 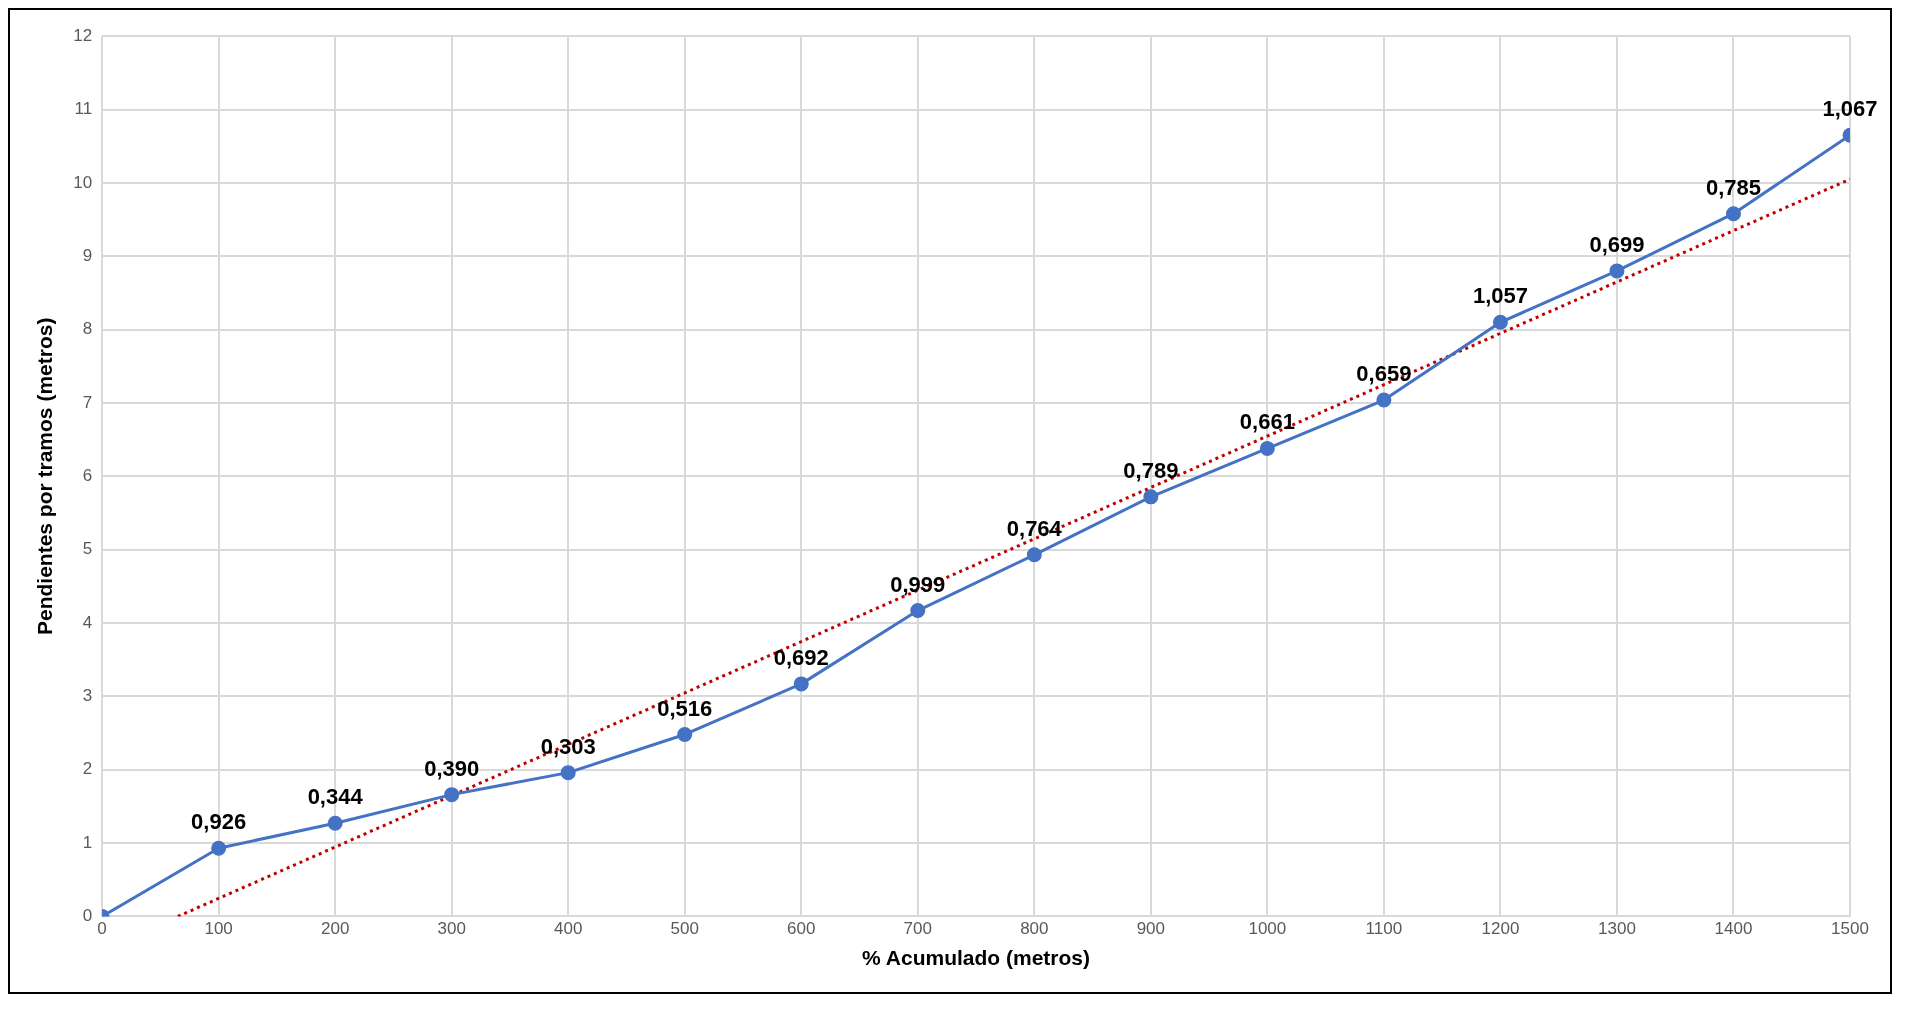 I want to click on y-tick-label: 5, so click(x=87, y=549).